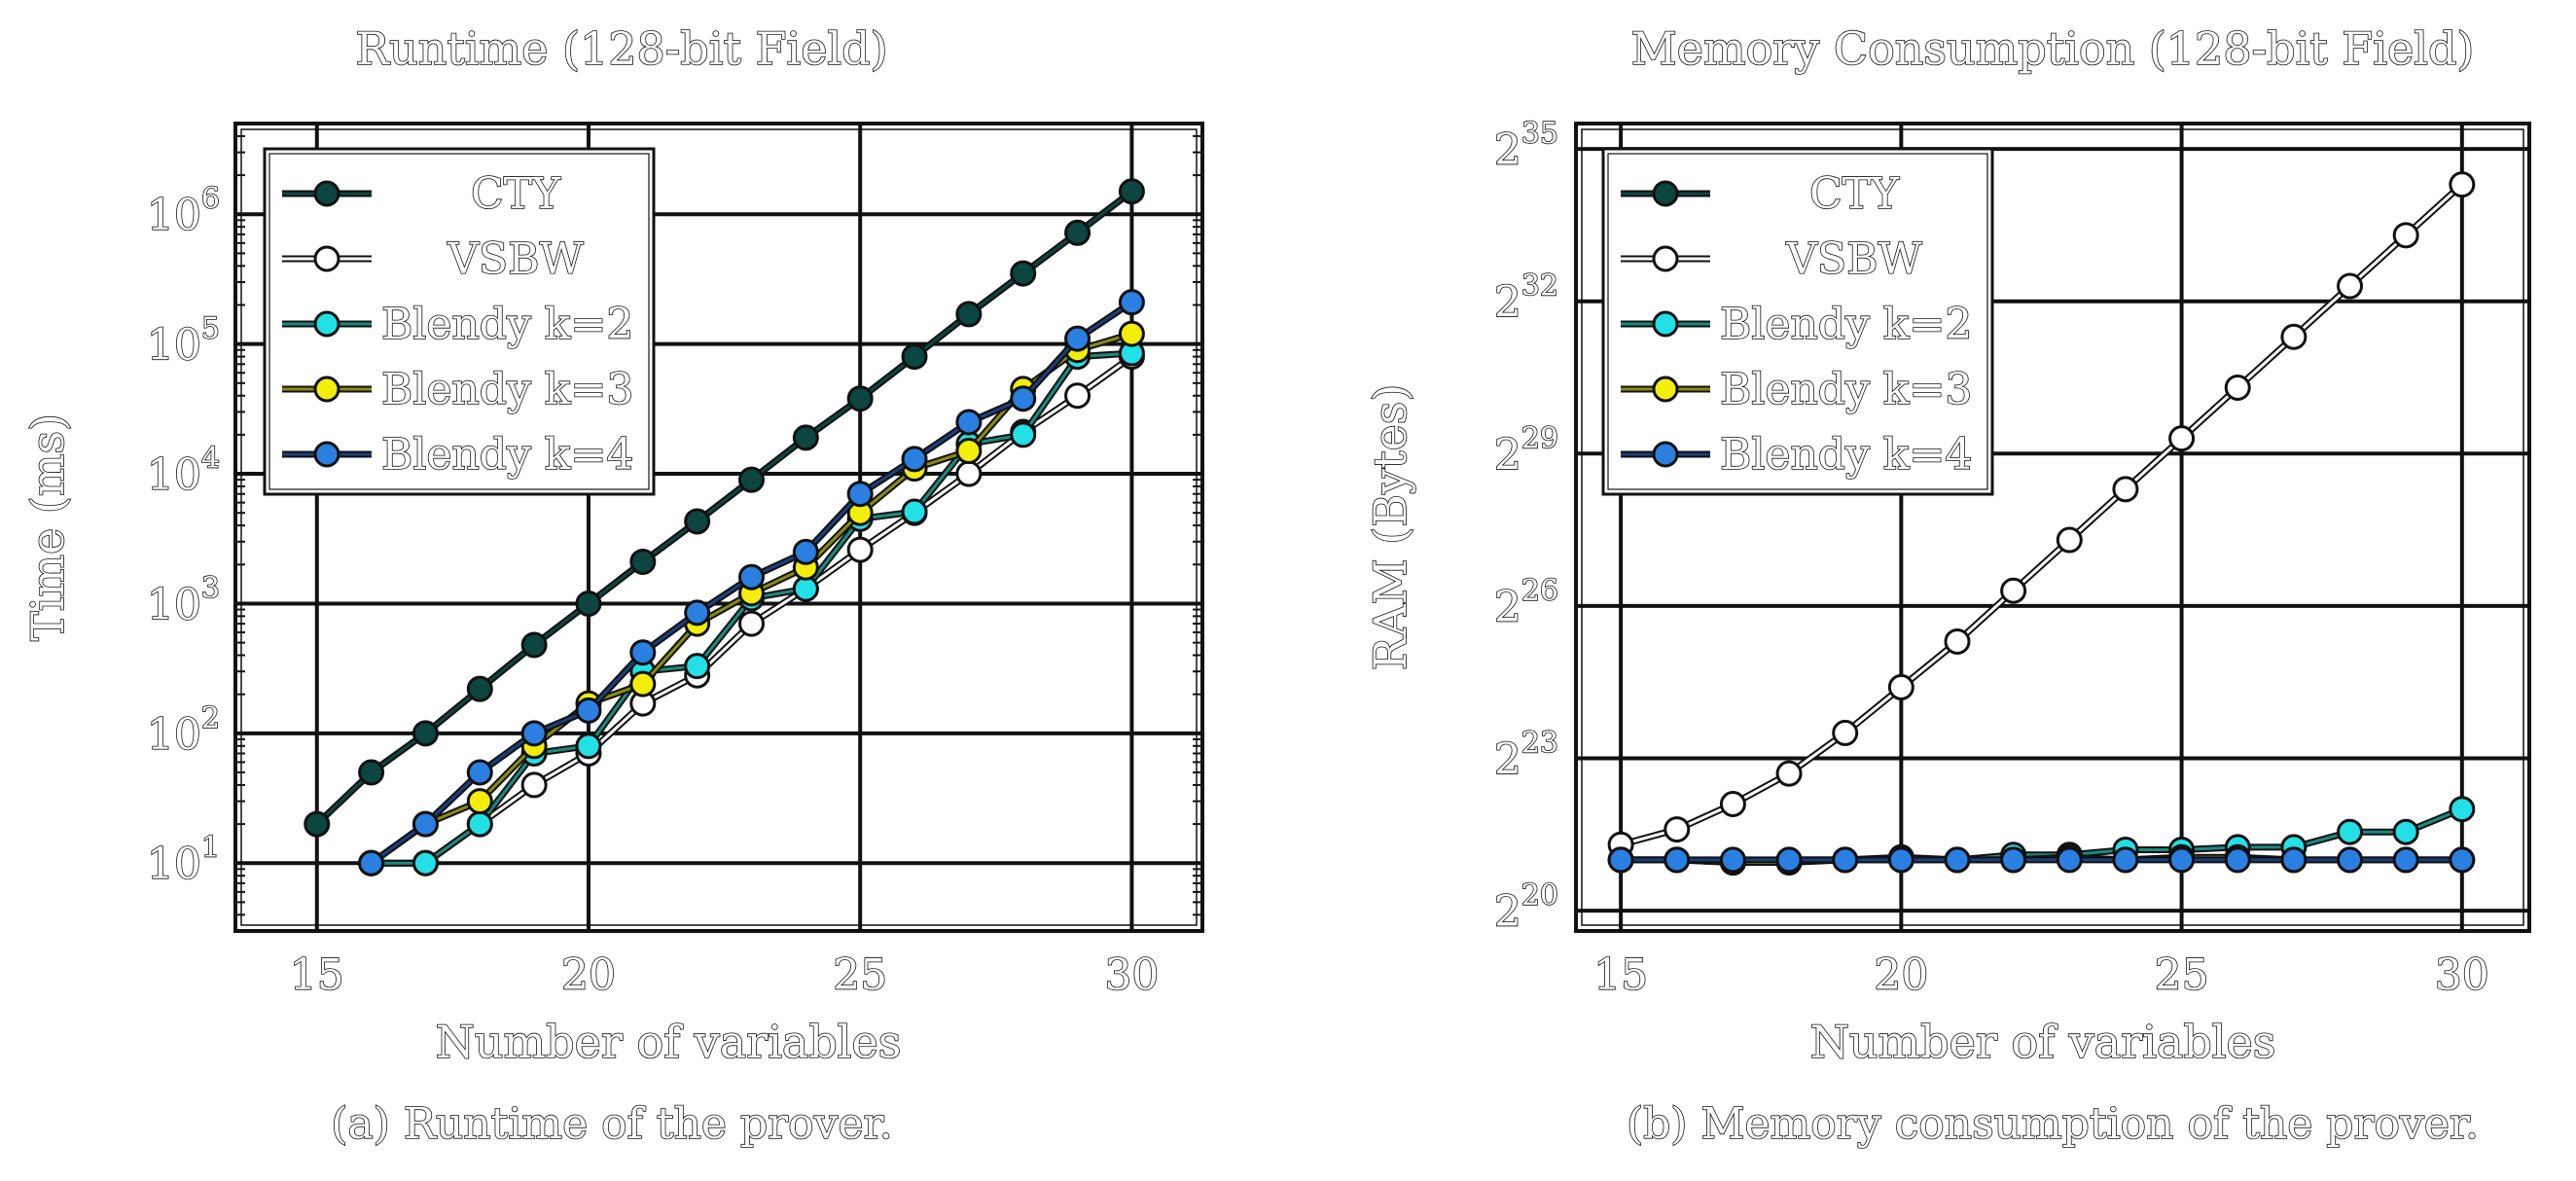 Image resolution: width=2576 pixels, height=1181 pixels. What do you see at coordinates (1539, 744) in the screenshot?
I see `tick-exponent: 23` at bounding box center [1539, 744].